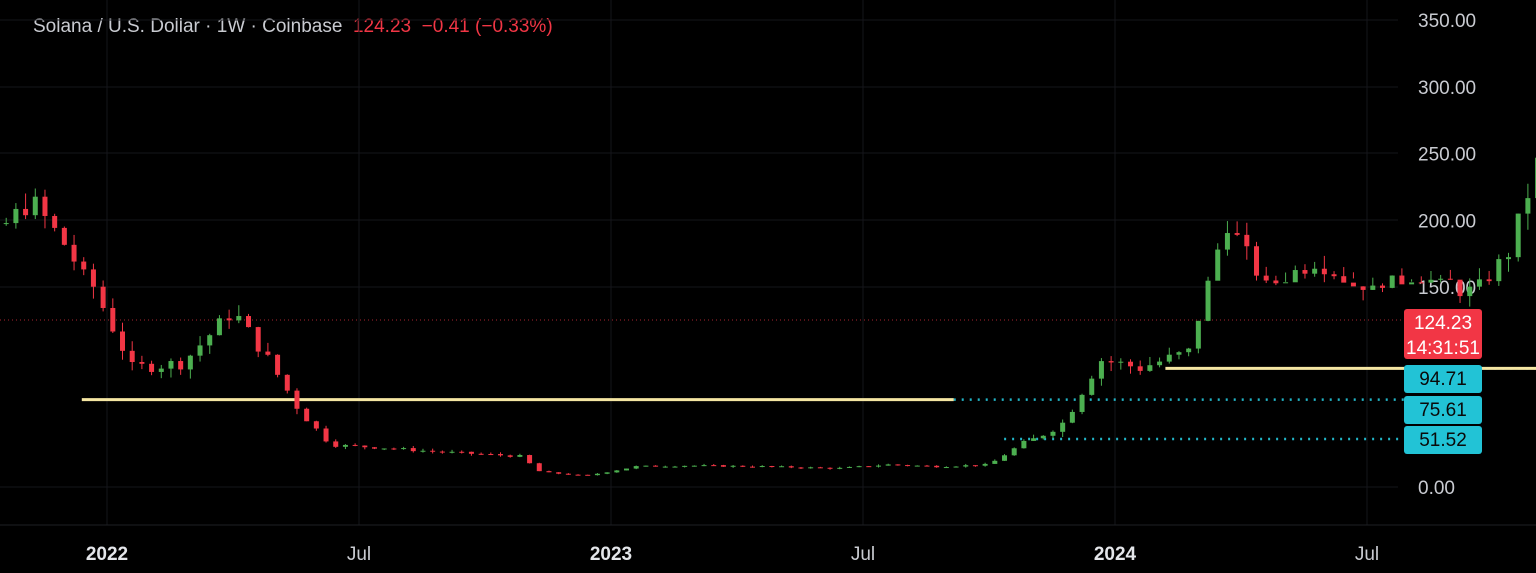 The width and height of the screenshot is (1536, 573). What do you see at coordinates (1447, 21) in the screenshot?
I see `y-tick-label: 350.00` at bounding box center [1447, 21].